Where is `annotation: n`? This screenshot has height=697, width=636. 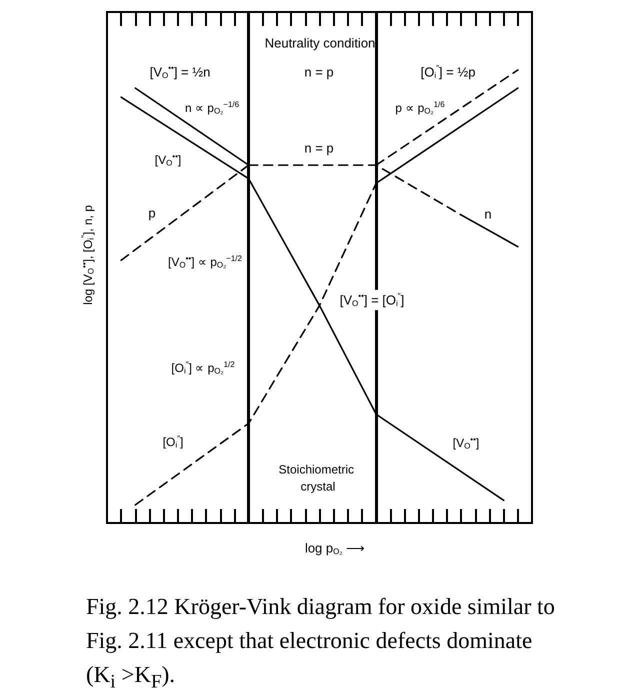 annotation: n is located at coordinates (488, 214).